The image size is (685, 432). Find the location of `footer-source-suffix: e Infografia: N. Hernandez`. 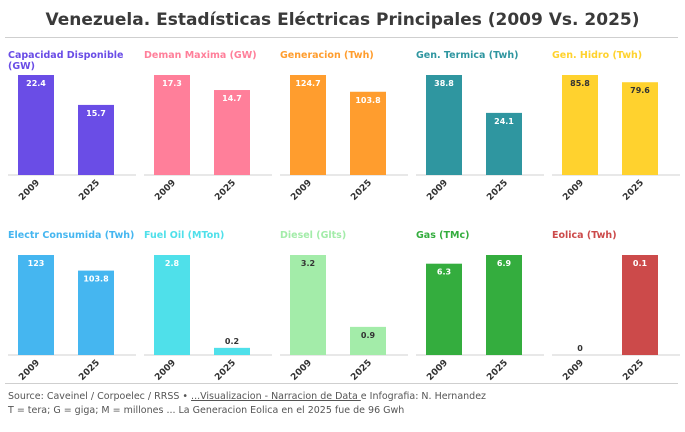

footer-source-suffix: e Infografia: N. Hernandez is located at coordinates (423, 396).